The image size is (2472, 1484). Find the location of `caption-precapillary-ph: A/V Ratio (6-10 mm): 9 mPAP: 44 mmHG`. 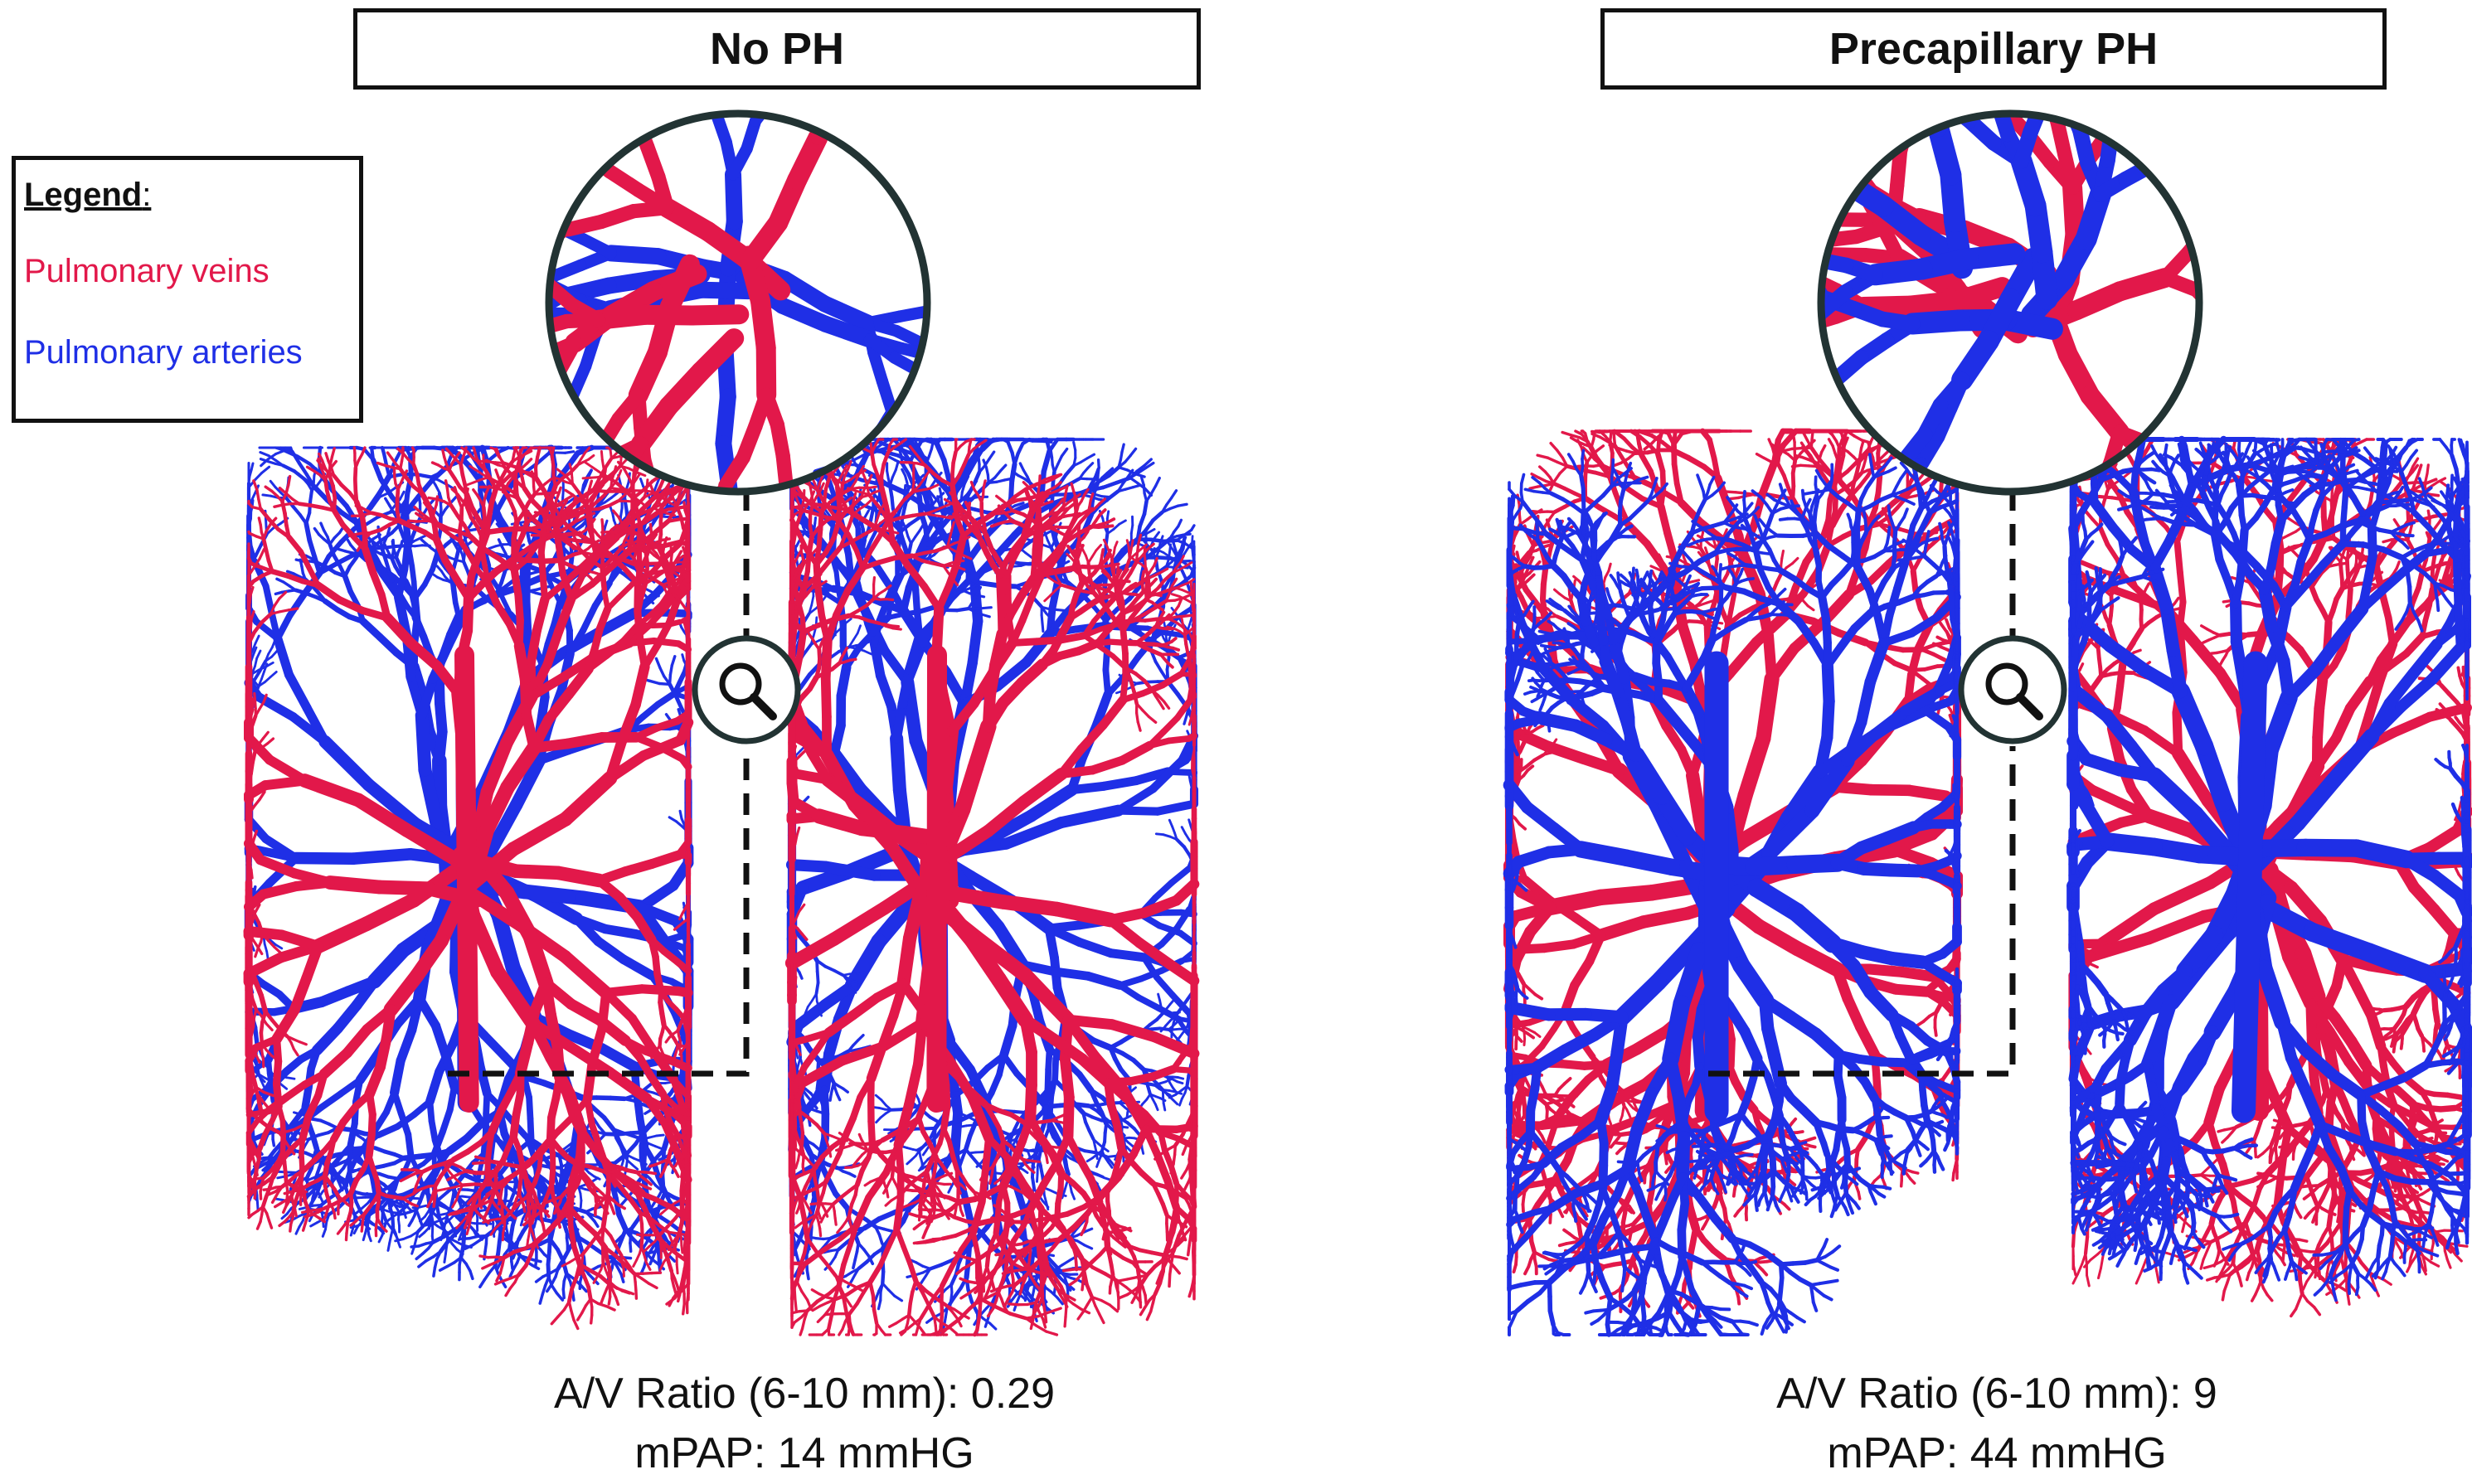

caption-precapillary-ph: A/V Ratio (6-10 mm): 9 mPAP: 44 mmHG is located at coordinates (1997, 1424).